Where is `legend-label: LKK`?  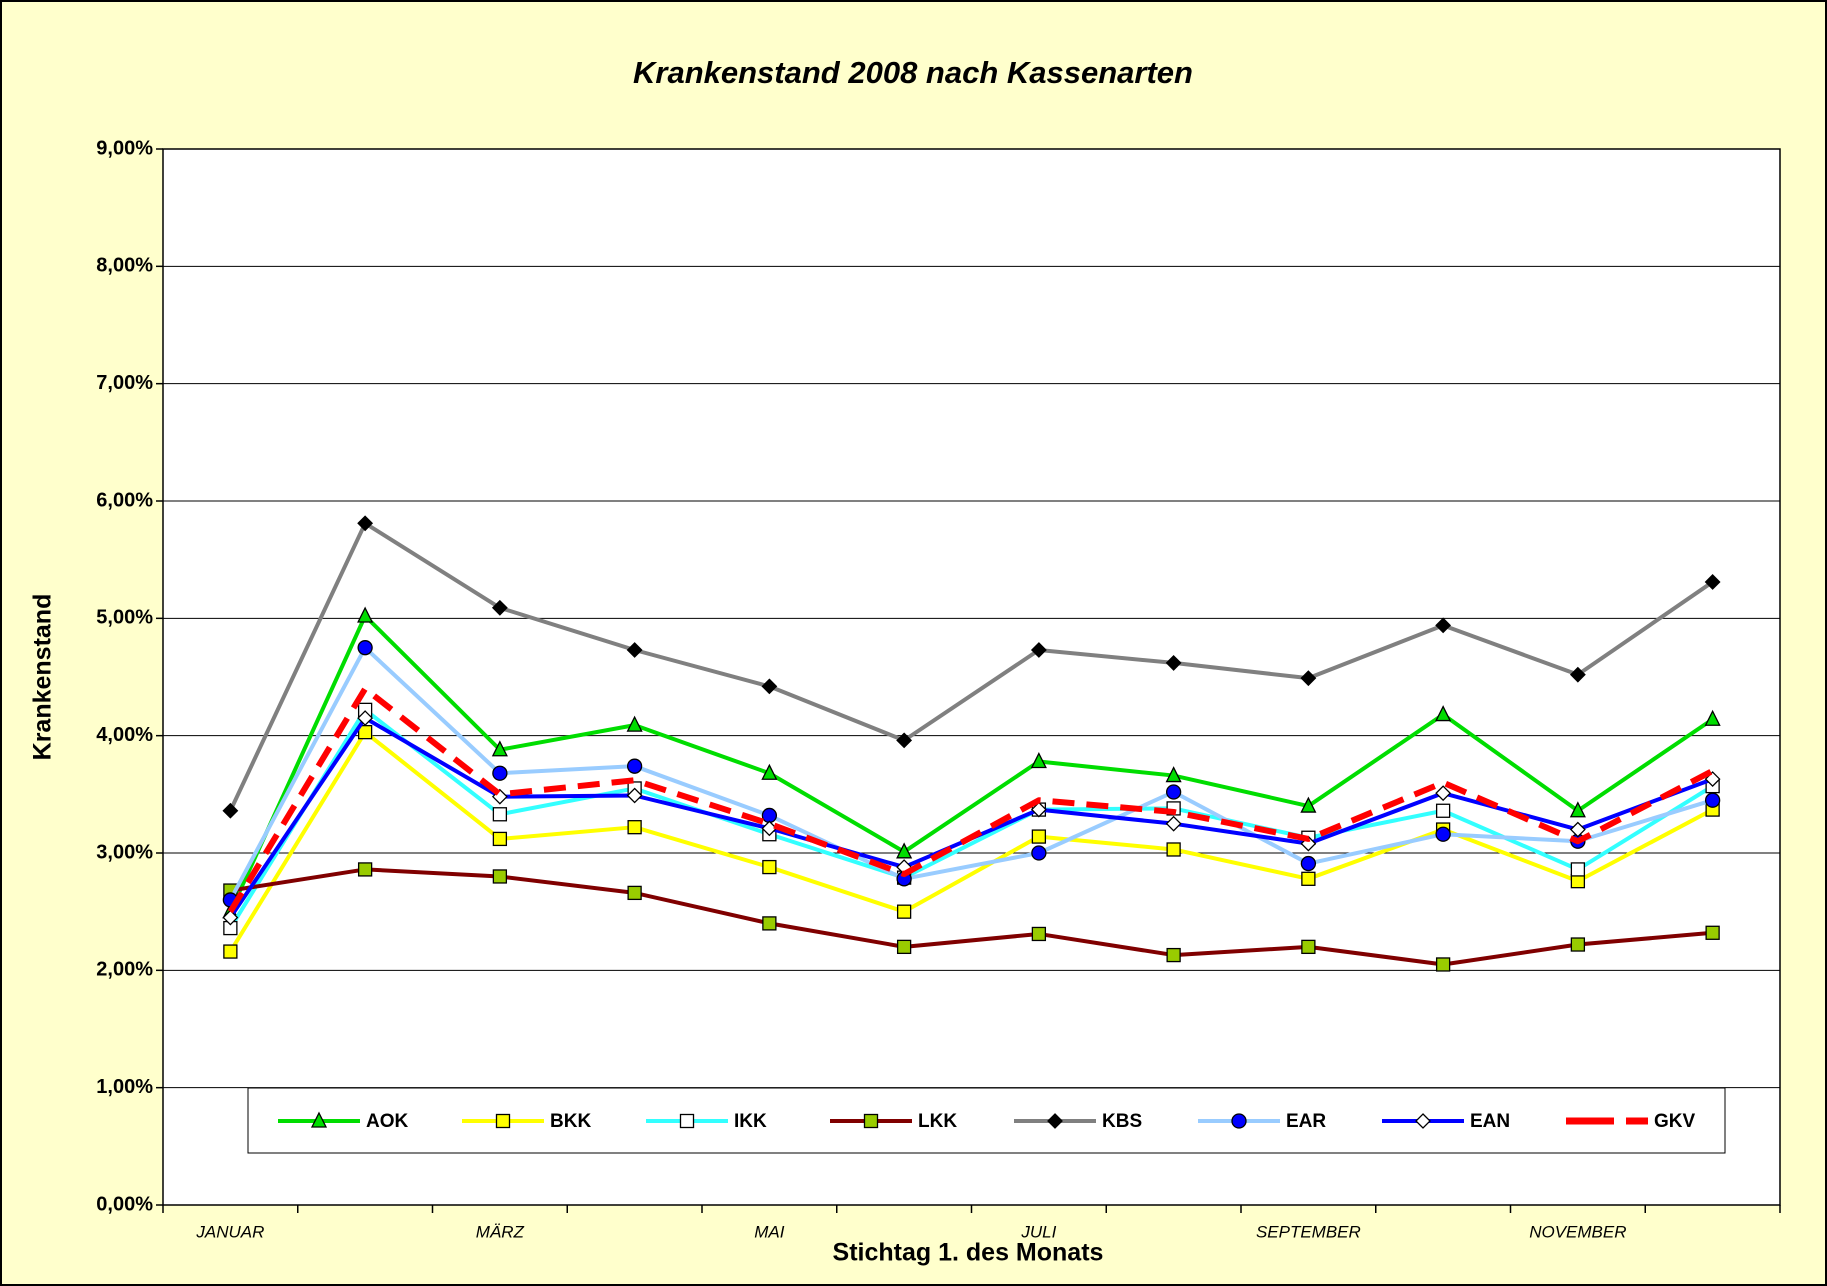 legend-label: LKK is located at coordinates (937, 1121).